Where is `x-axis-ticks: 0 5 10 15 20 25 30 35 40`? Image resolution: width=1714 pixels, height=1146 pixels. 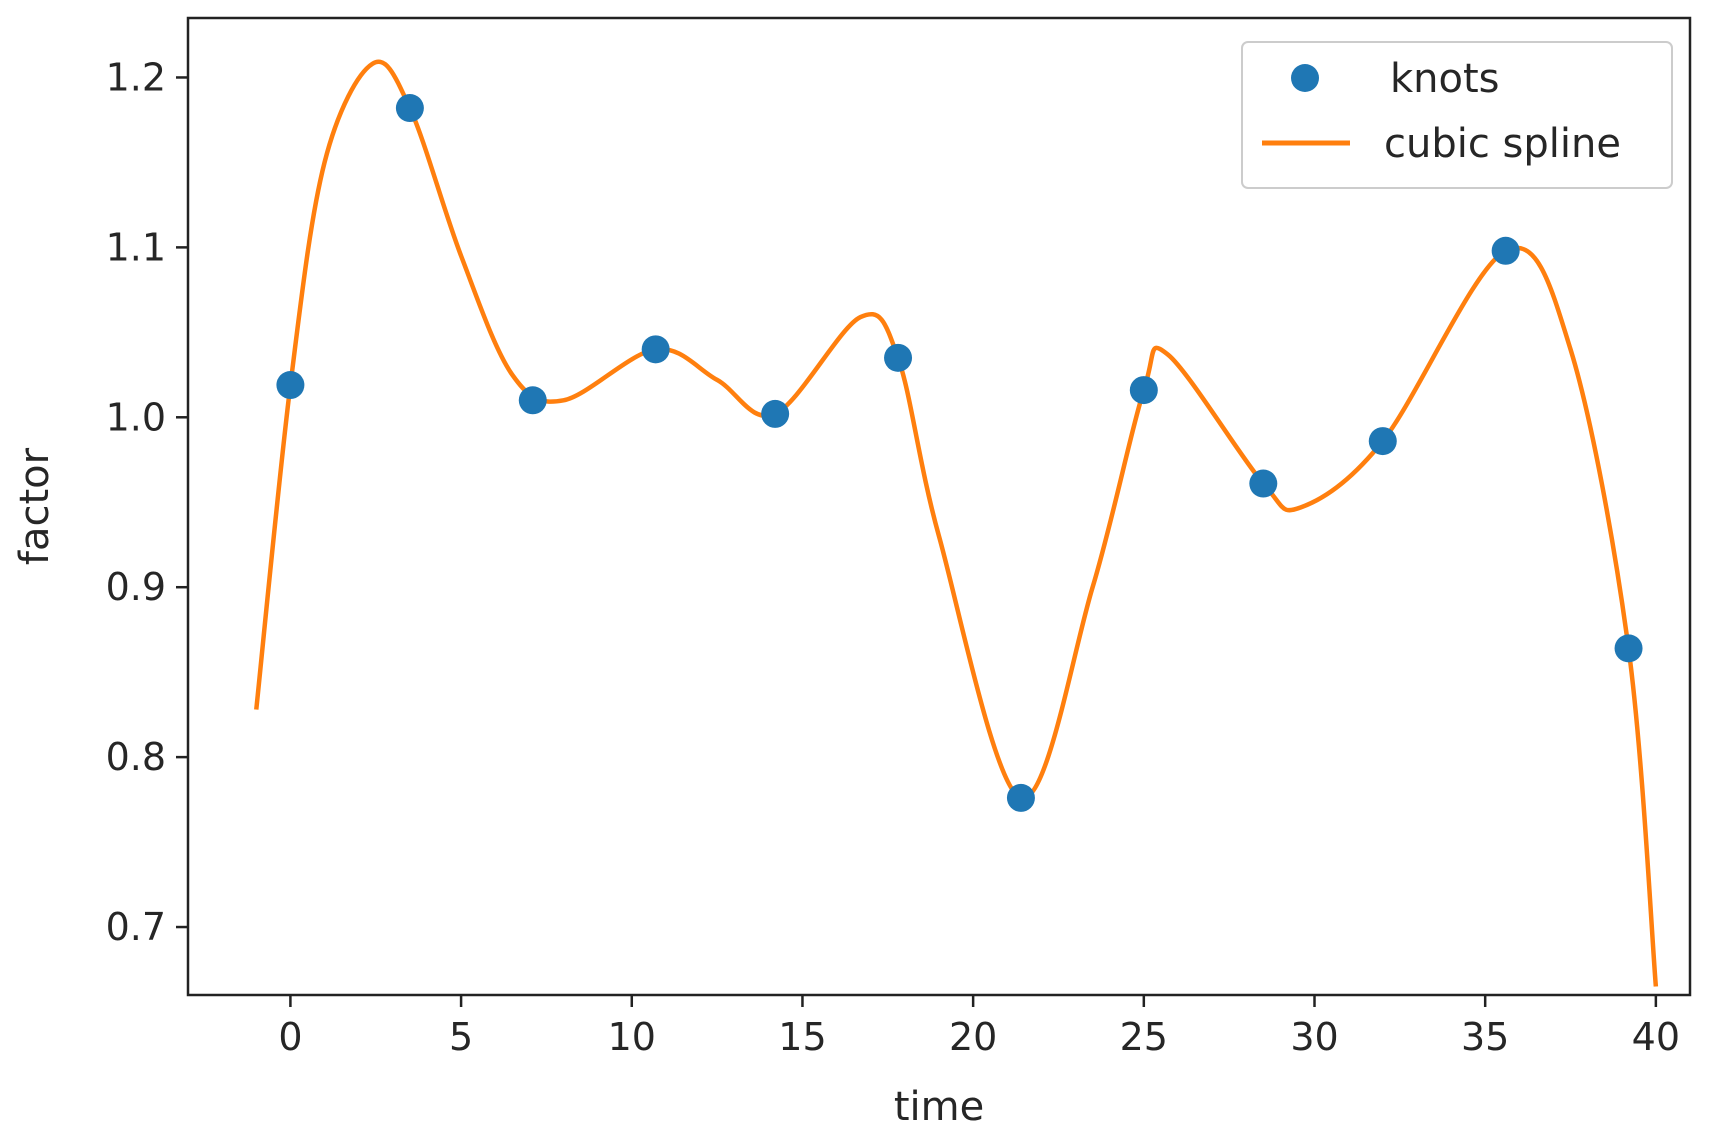 x-axis-ticks: 0 5 10 15 20 25 30 35 40 is located at coordinates (979, 1027).